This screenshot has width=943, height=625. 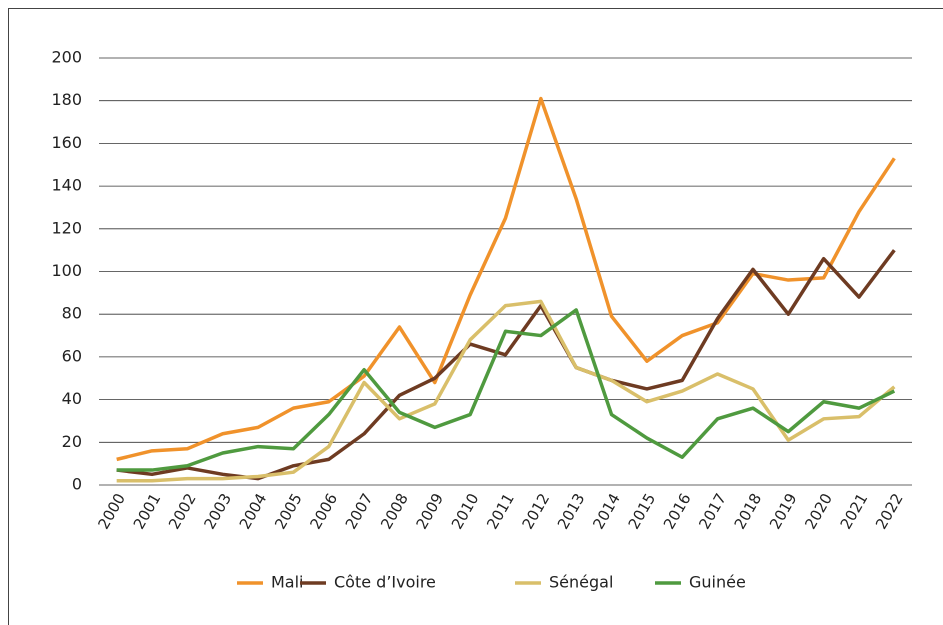 I want to click on x-tick-label: 2022, so click(x=889, y=511).